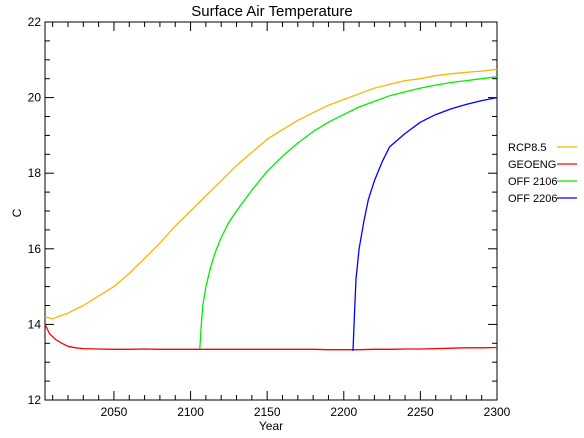 This screenshot has height=438, width=584. What do you see at coordinates (35, 324) in the screenshot?
I see `y-tick-label: 14` at bounding box center [35, 324].